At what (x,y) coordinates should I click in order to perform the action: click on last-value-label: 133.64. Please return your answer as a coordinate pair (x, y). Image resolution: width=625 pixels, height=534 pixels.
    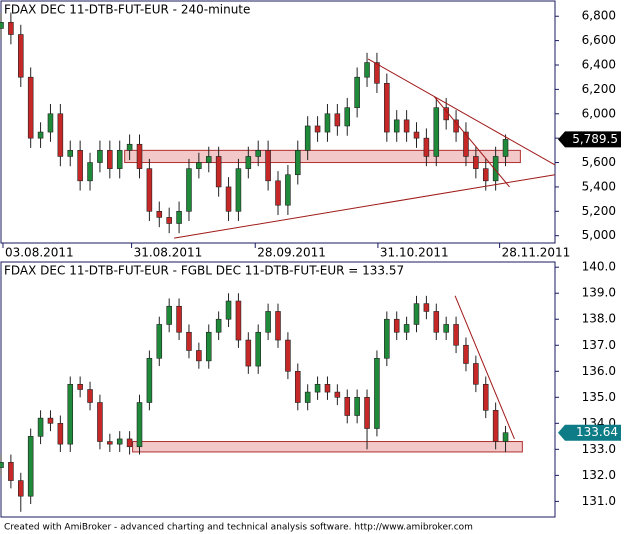
    Looking at the image, I should click on (597, 432).